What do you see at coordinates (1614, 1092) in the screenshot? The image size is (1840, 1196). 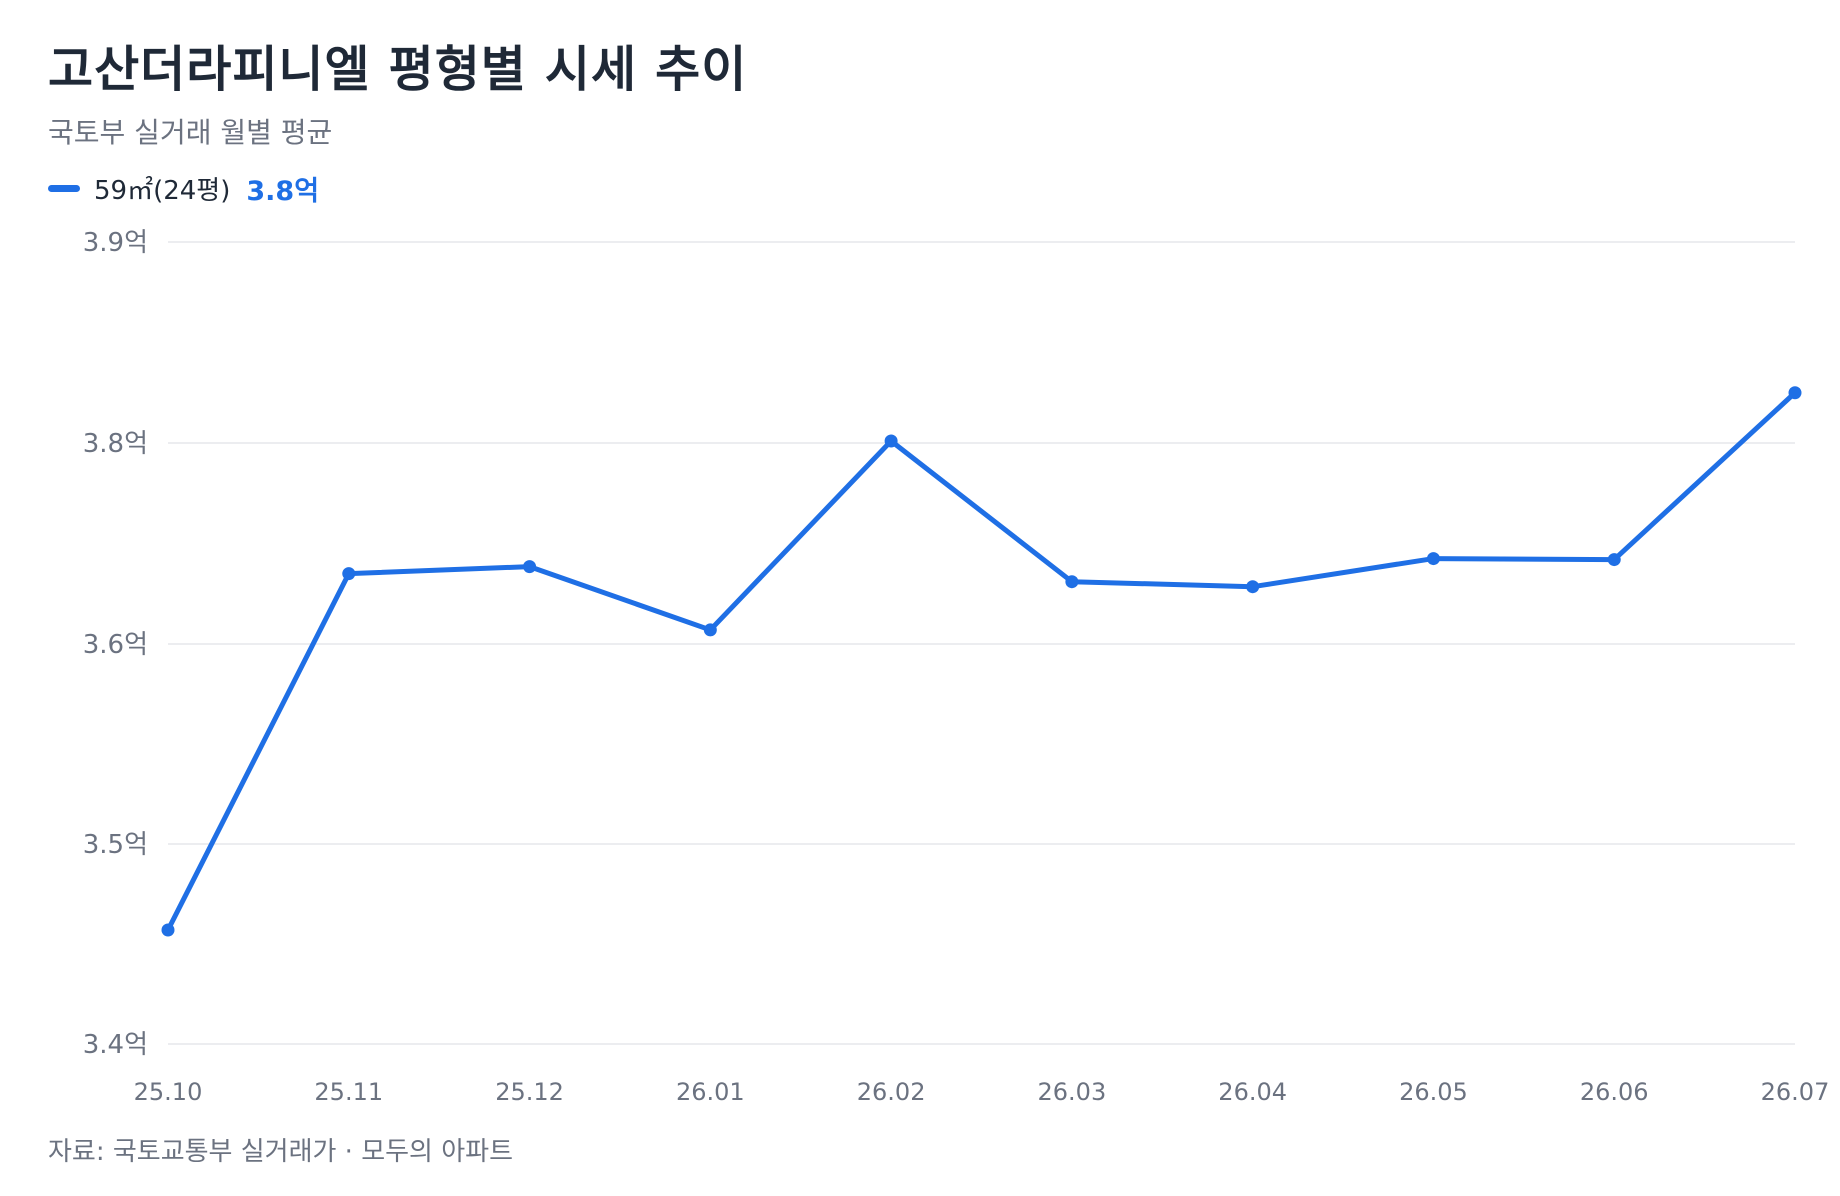 I see `x-tick-label: 26.06` at bounding box center [1614, 1092].